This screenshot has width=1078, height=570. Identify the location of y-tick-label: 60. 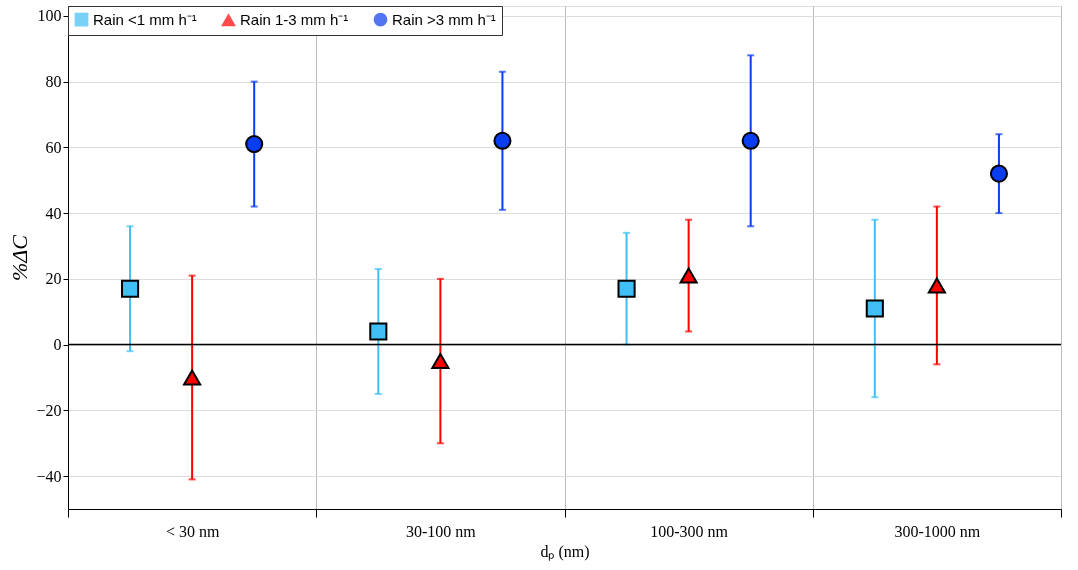
(53, 147).